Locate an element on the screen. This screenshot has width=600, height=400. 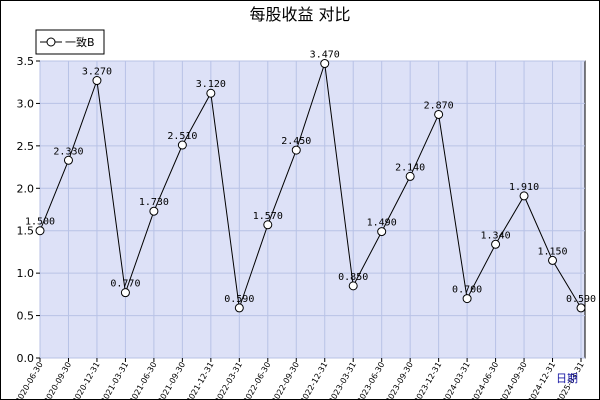
x-tick-label: 2022-12-31 is located at coordinates (313, 380).